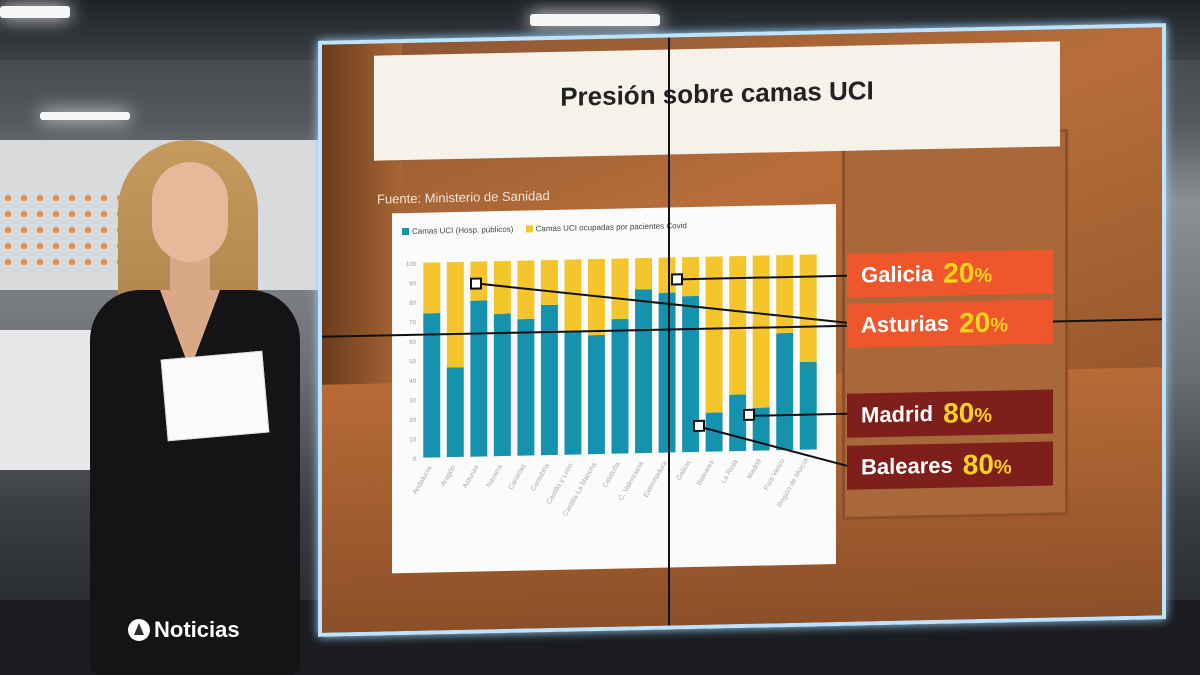  Describe the element at coordinates (412, 362) in the screenshot. I see `y-tick-label: 50` at that location.